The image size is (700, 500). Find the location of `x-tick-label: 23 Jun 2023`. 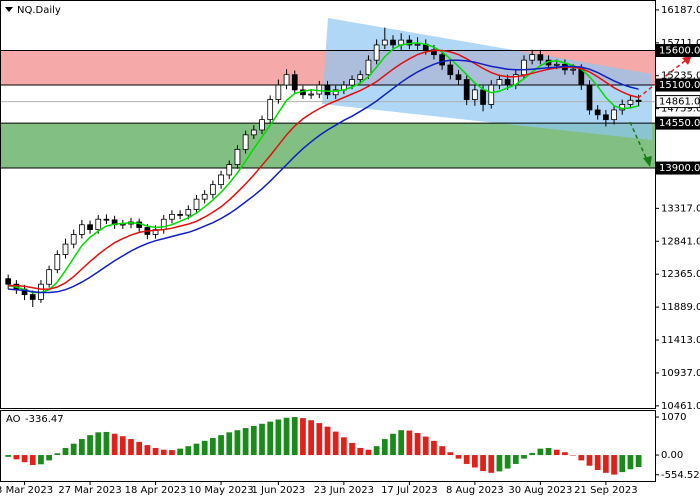

x-tick-label: 23 Jun 2023 is located at coordinates (344, 490).